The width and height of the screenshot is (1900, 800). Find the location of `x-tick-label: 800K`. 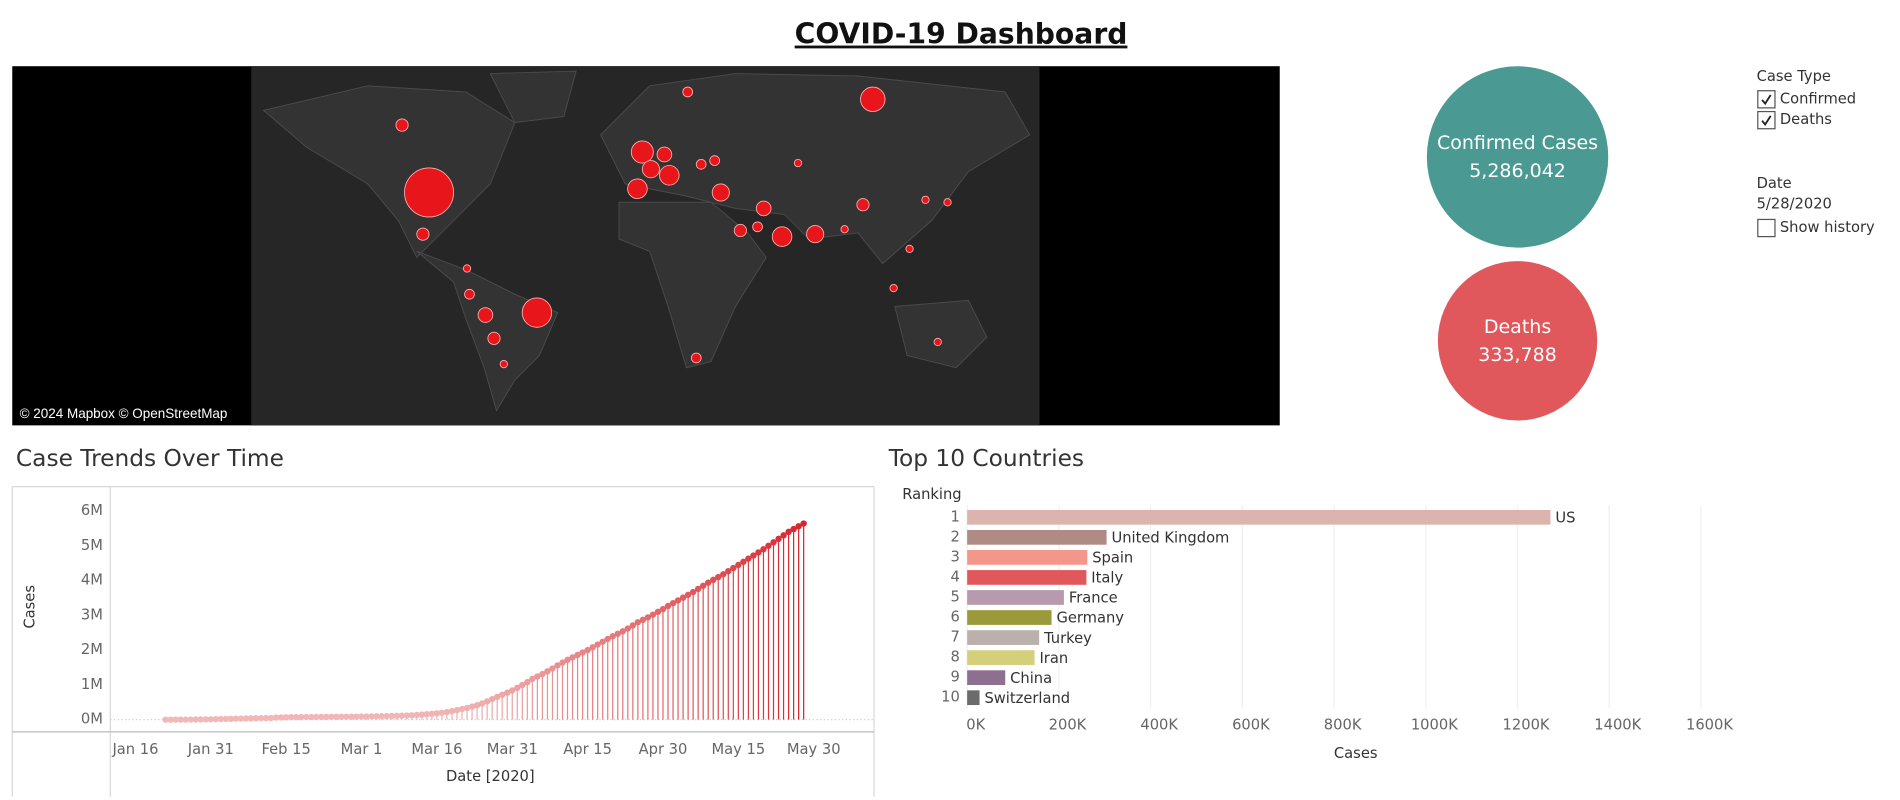

x-tick-label: 800K is located at coordinates (1343, 725).